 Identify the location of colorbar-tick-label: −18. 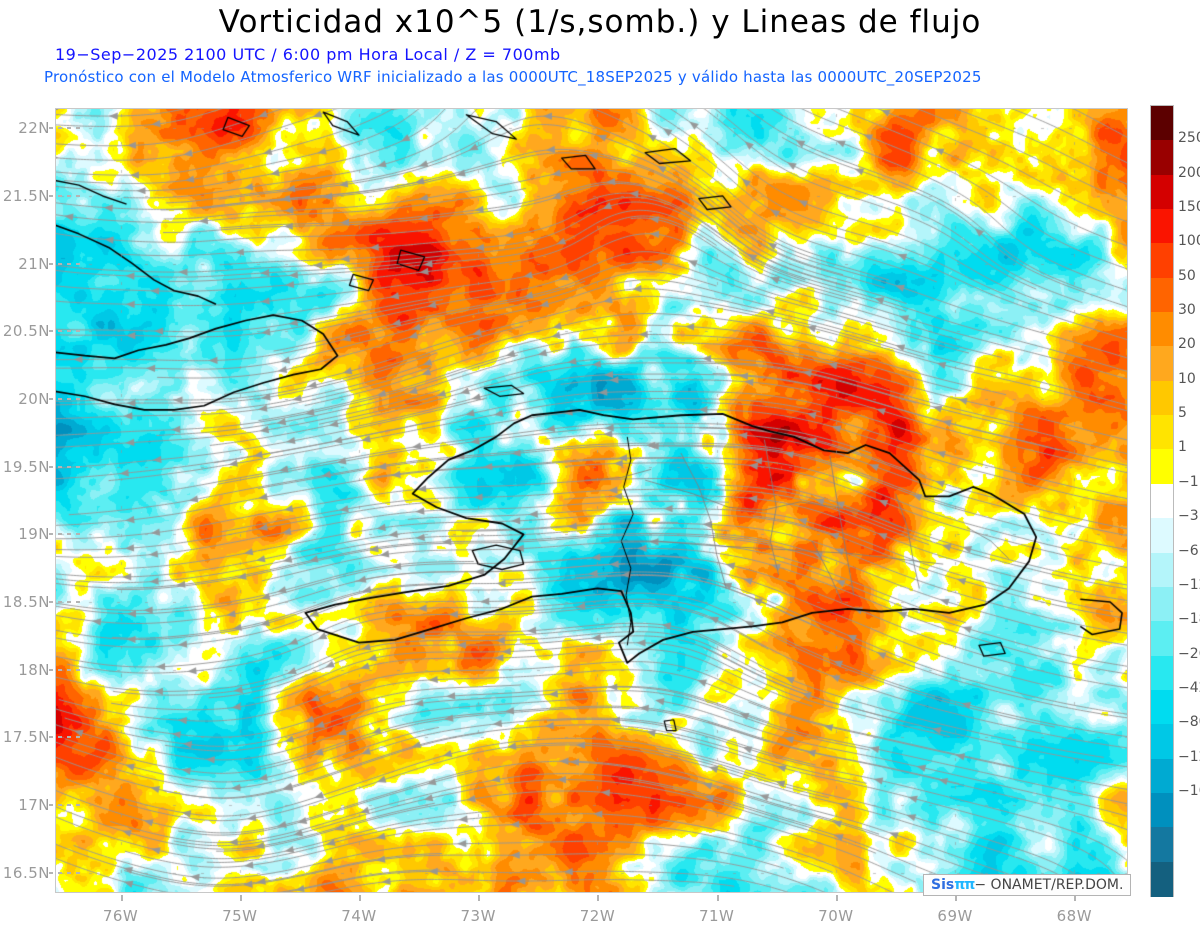
(1189, 619).